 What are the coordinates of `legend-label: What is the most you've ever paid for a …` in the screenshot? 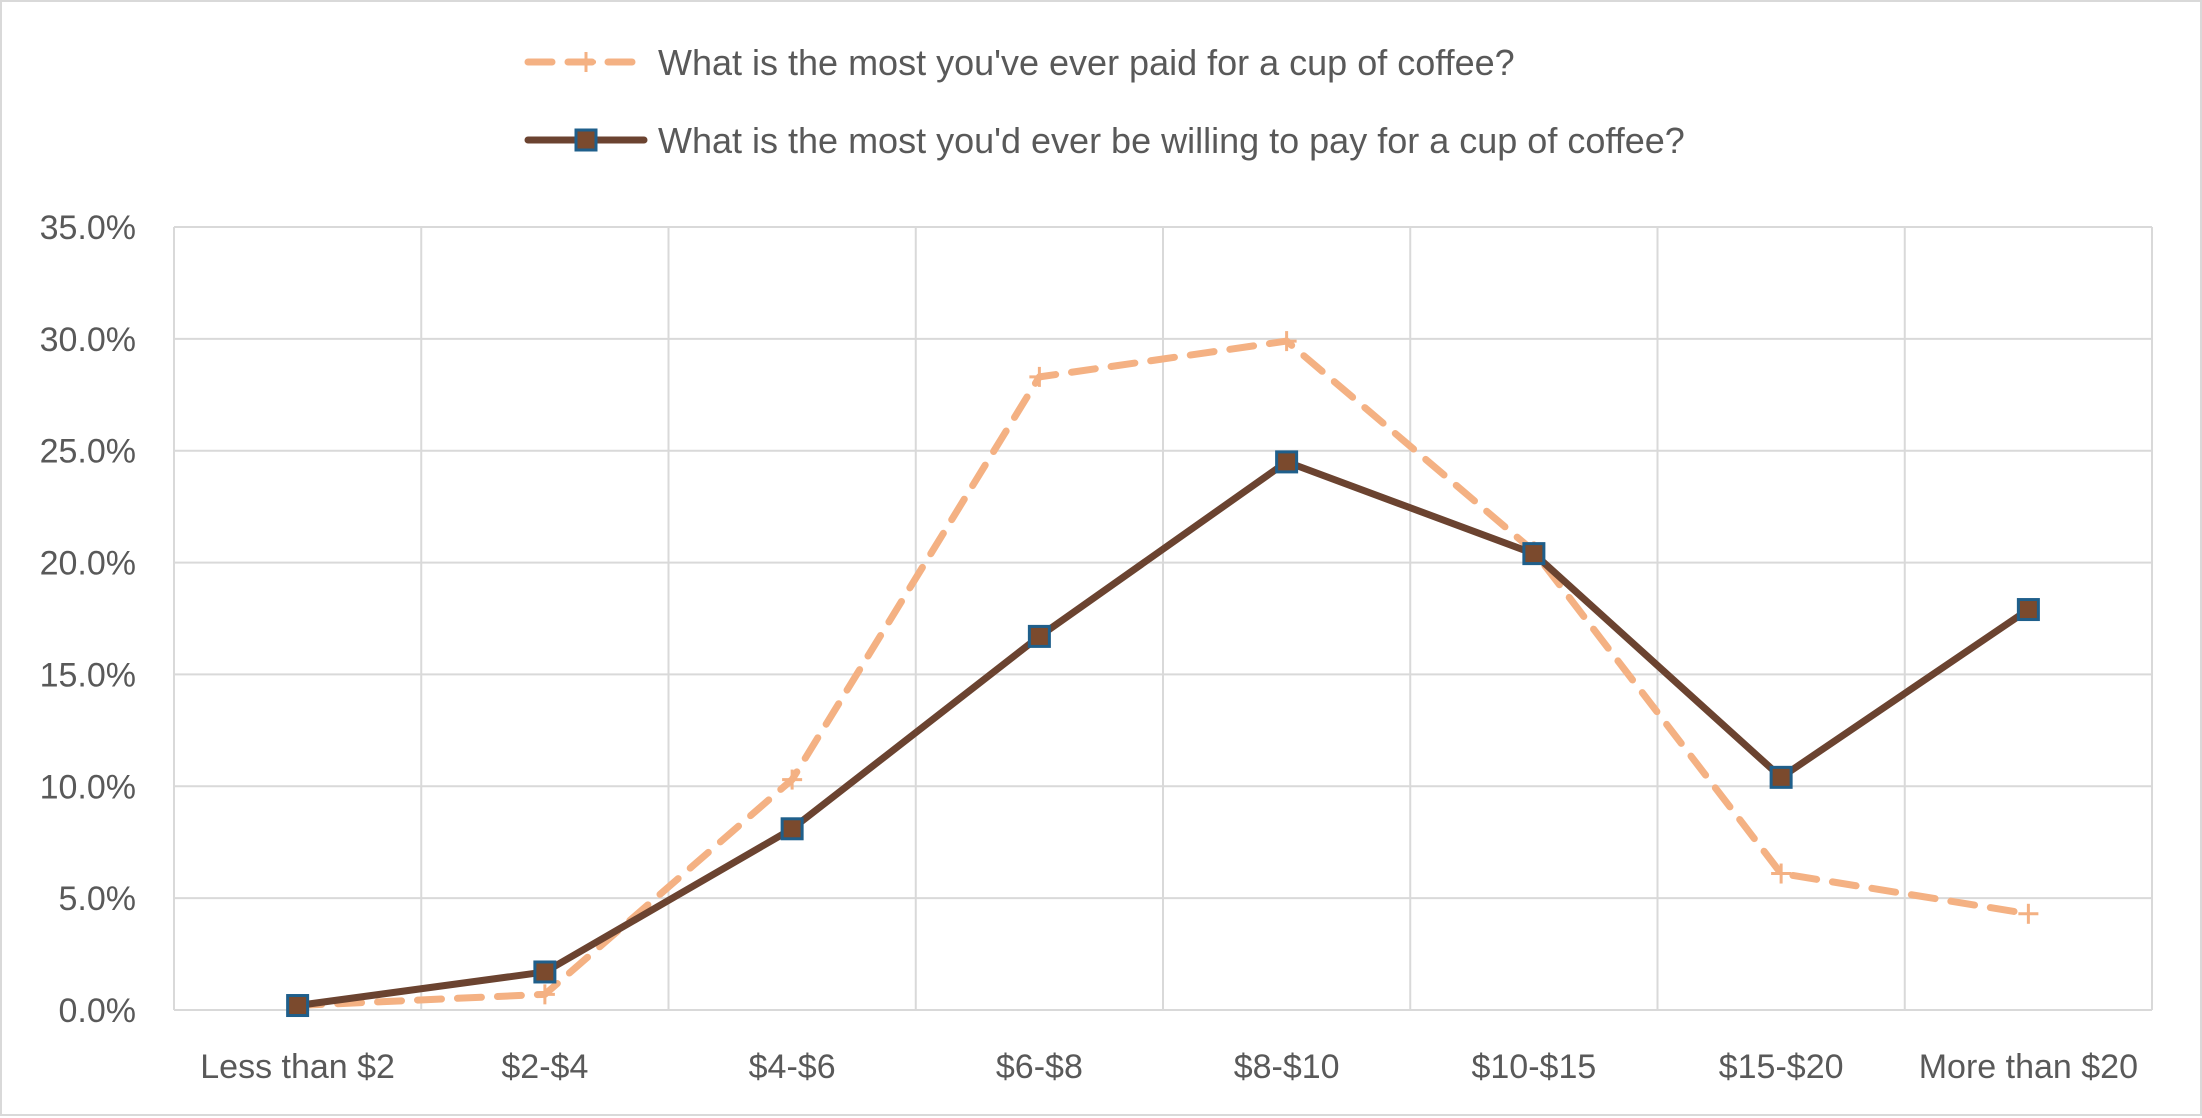 It's located at (1086, 62).